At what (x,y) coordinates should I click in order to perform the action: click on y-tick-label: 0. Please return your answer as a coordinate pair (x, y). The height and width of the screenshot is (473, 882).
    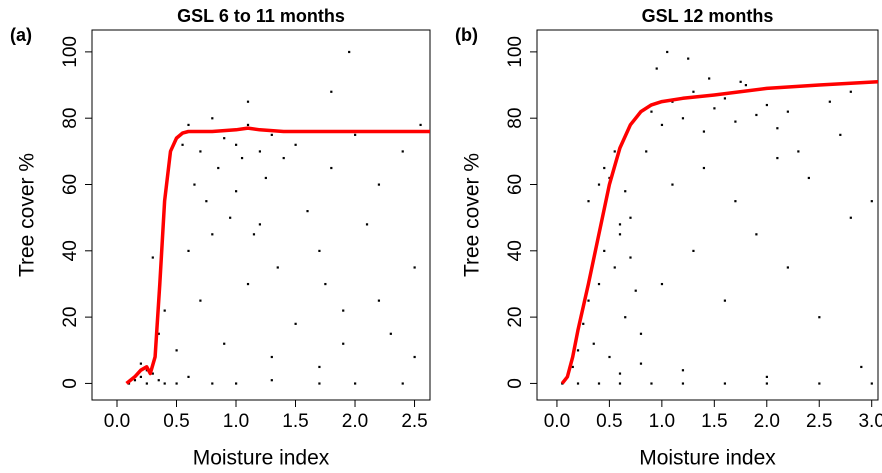
    Looking at the image, I should click on (70, 383).